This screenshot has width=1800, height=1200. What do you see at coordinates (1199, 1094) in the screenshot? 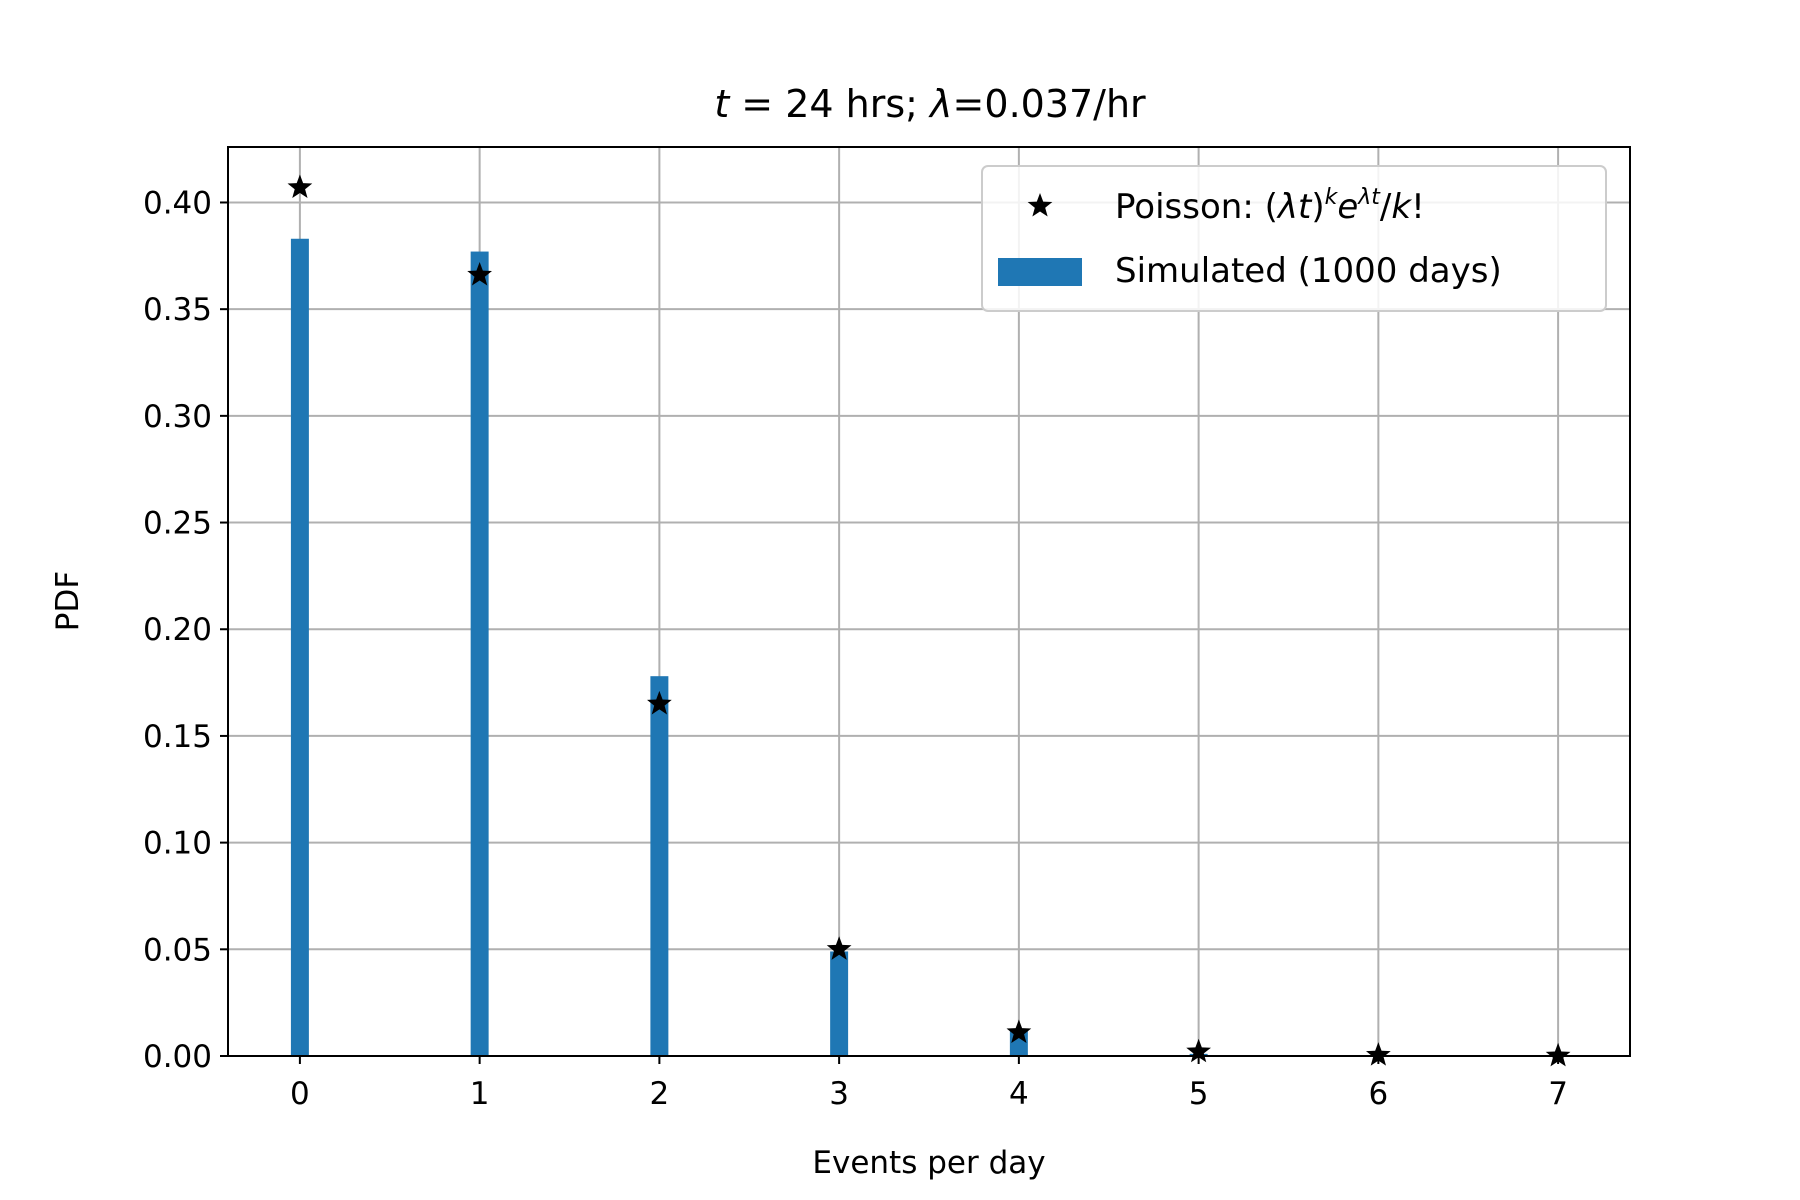
I see `x-tick-label: 5` at bounding box center [1199, 1094].